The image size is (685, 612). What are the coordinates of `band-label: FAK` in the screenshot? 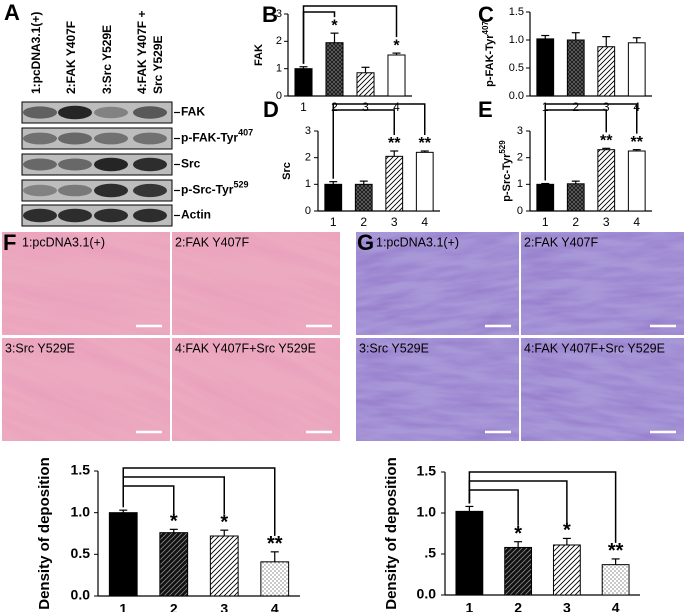 It's located at (193, 112).